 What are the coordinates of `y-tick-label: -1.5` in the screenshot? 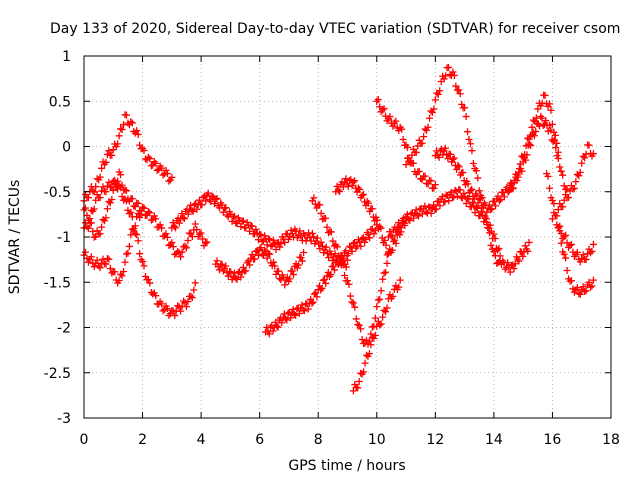 It's located at (57, 283).